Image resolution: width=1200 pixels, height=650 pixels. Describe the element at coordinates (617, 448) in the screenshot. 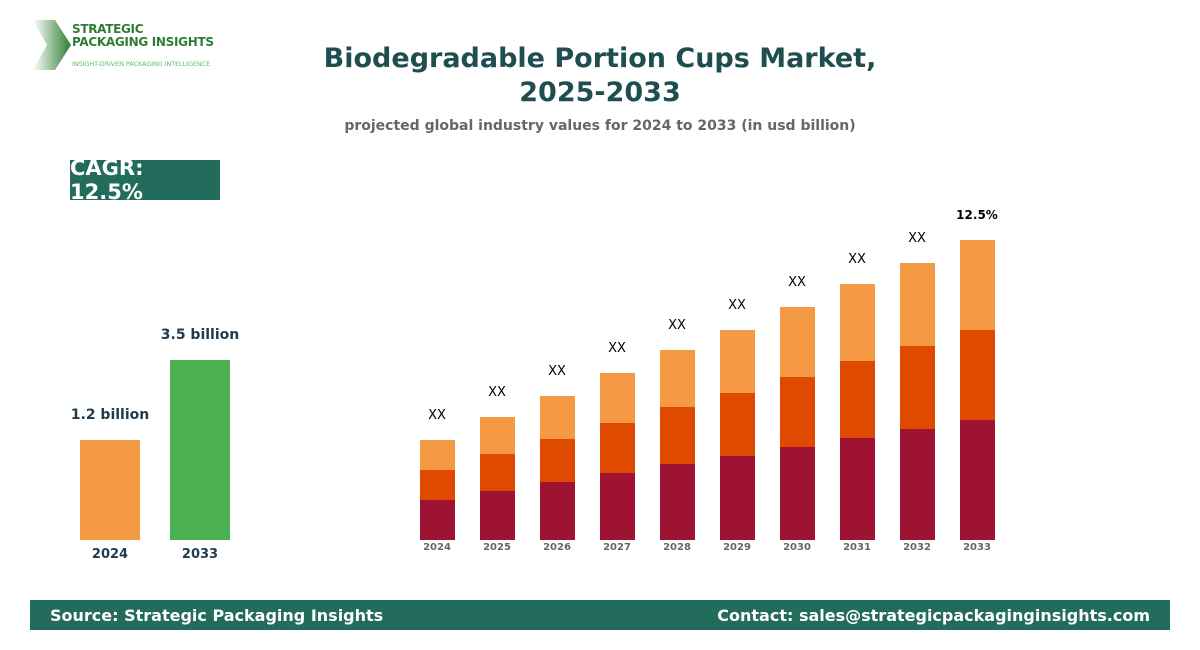

I see `bar-2027-segment-middle` at that location.